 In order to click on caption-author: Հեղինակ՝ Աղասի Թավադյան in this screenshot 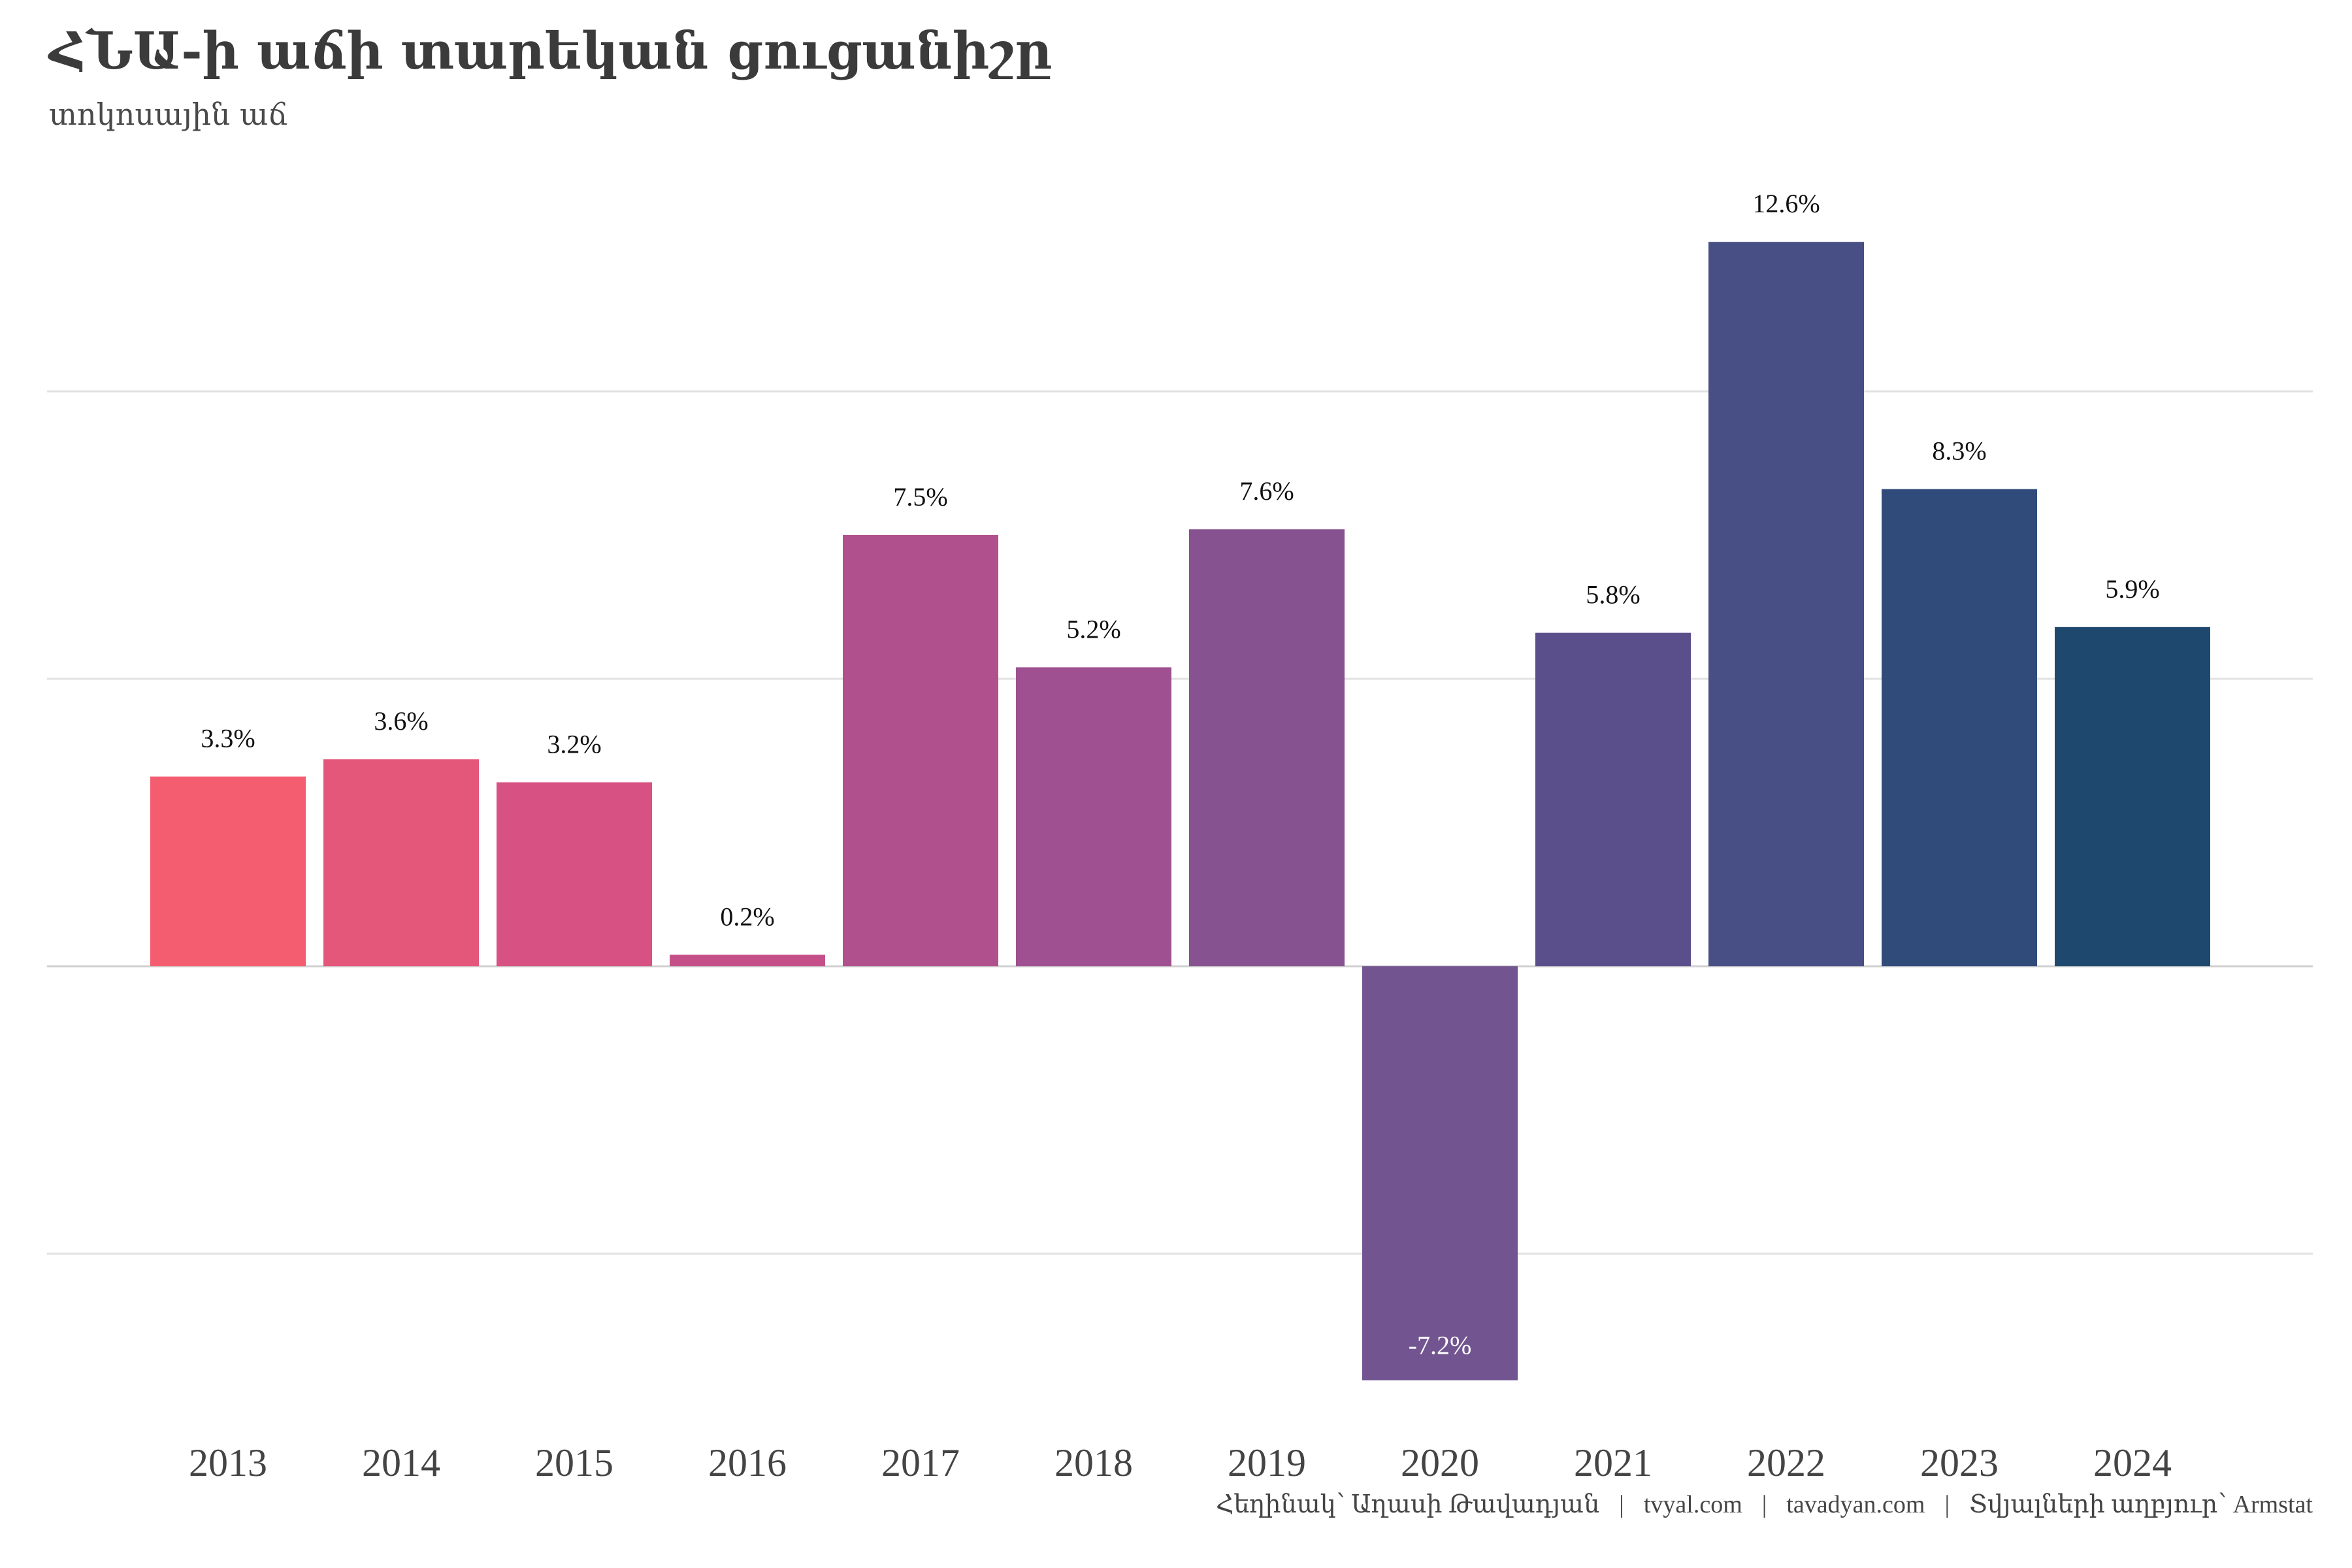, I will do `click(1408, 1504)`.